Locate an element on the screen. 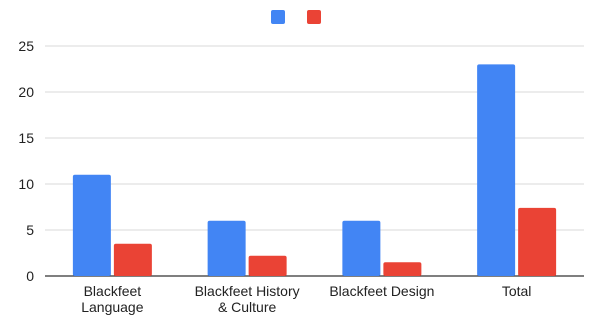 The height and width of the screenshot is (320, 592). y-tick-label: 15 is located at coordinates (26, 138).